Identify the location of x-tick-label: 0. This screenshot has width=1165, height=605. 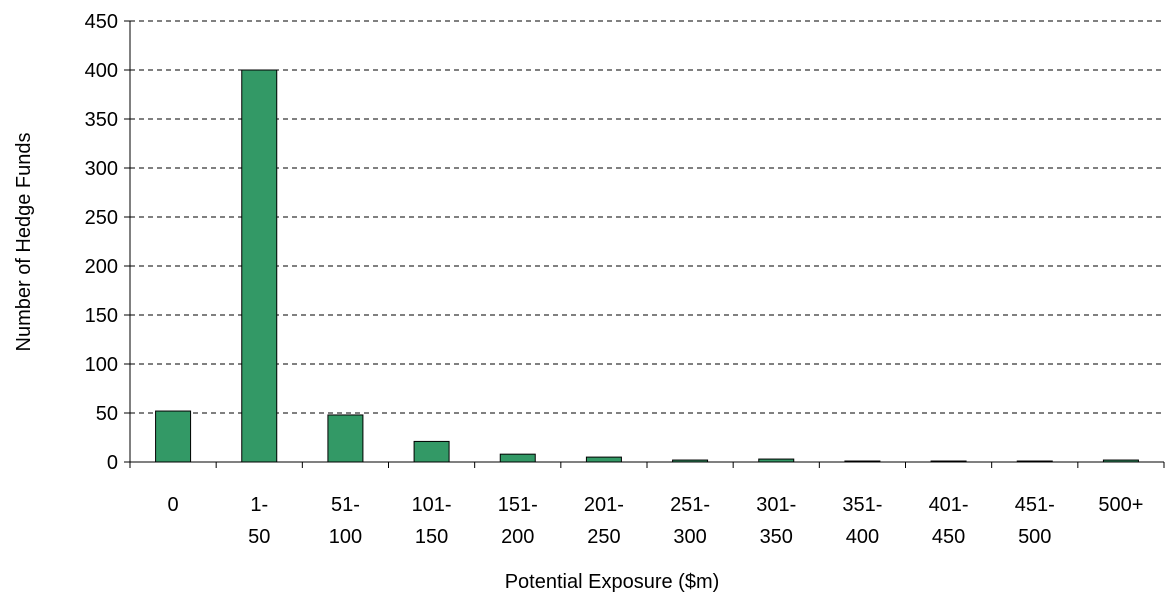
(173, 505).